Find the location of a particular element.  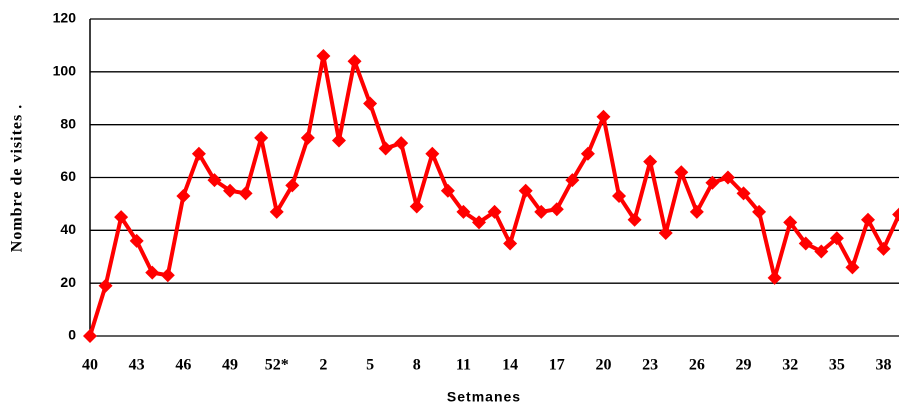

x-tick-label: 49 is located at coordinates (230, 365).